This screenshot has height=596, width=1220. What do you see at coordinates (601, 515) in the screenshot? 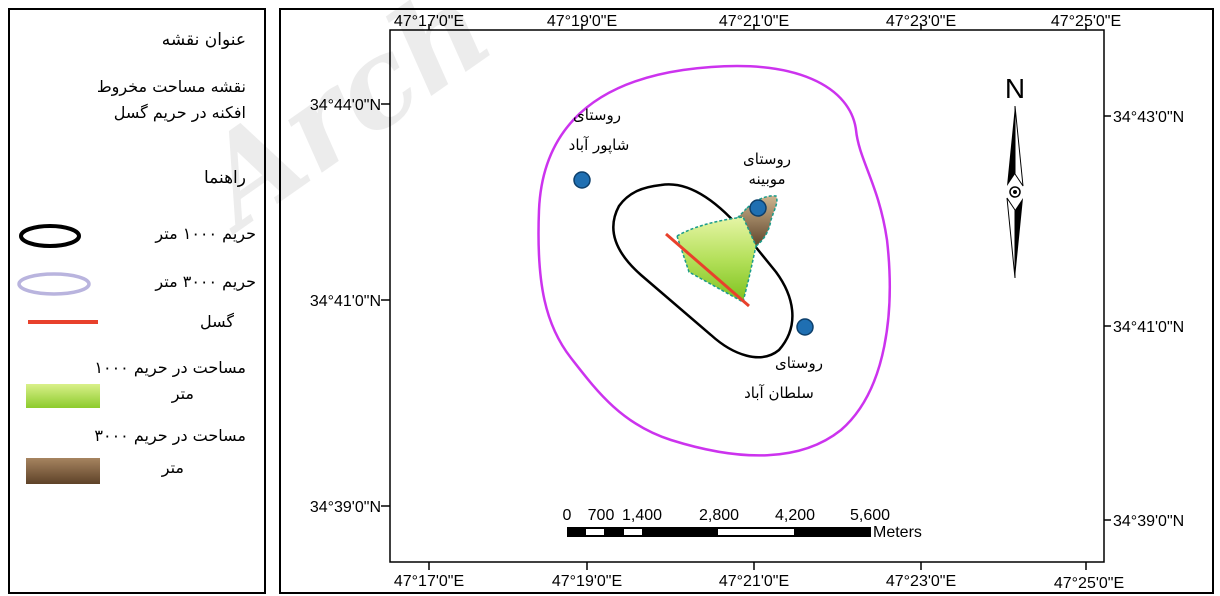
I see `scale-tick-label: 700` at bounding box center [601, 515].